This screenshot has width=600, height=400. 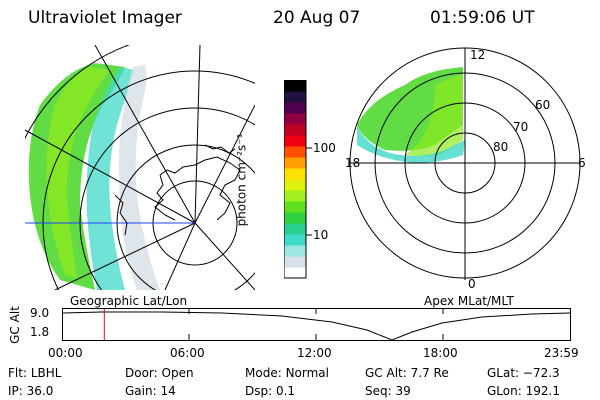 I want to click on mlt-label-0: 0, so click(x=472, y=283).